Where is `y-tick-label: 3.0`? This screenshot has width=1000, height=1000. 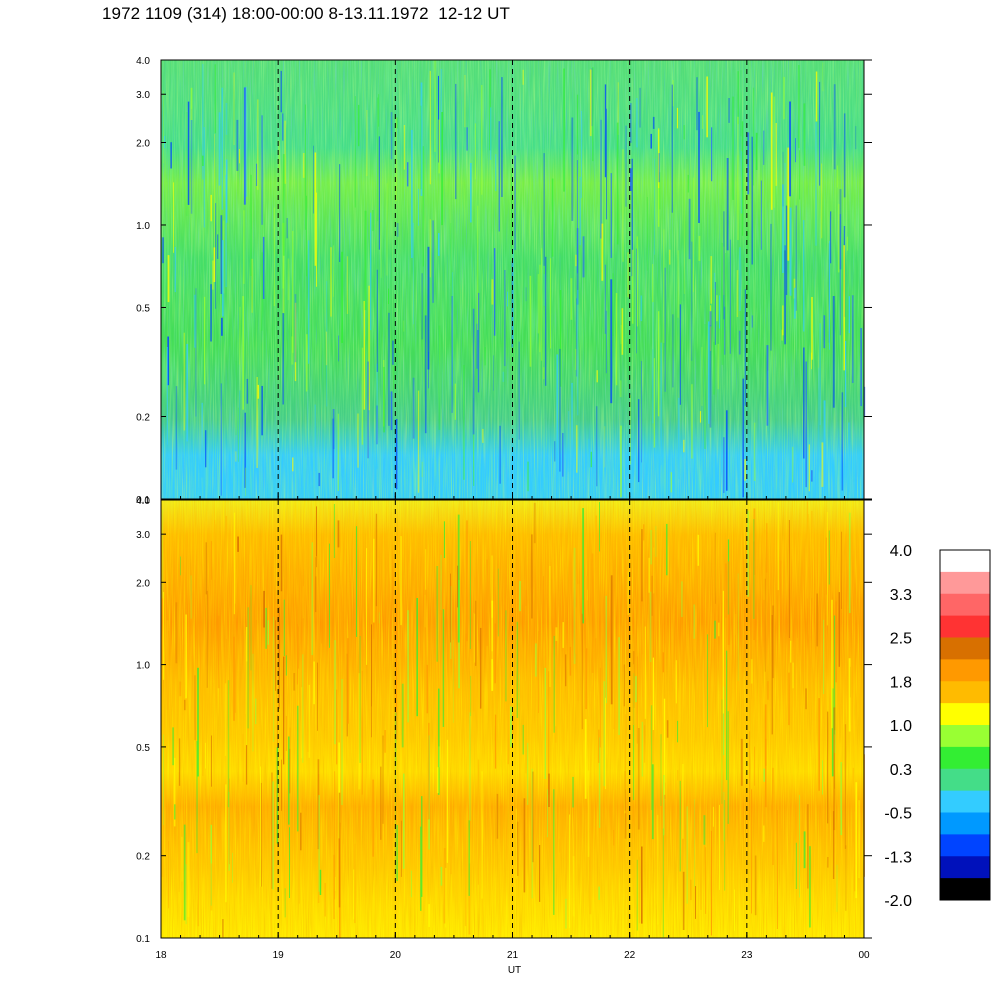
y-tick-label: 3.0 is located at coordinates (143, 535).